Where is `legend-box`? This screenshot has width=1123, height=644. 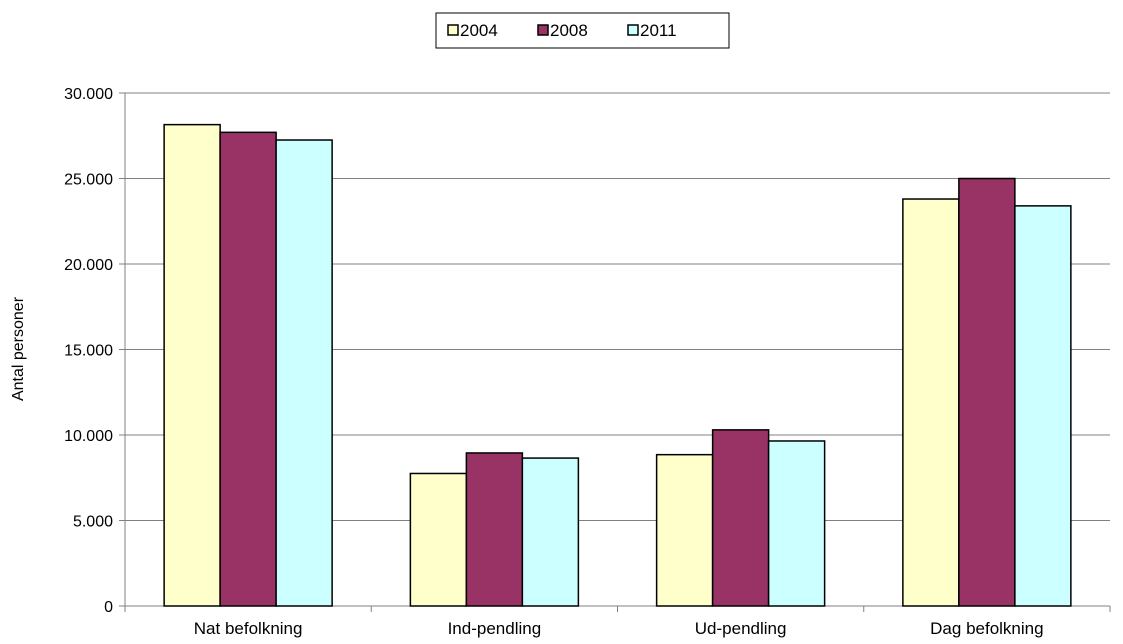 legend-box is located at coordinates (582, 30).